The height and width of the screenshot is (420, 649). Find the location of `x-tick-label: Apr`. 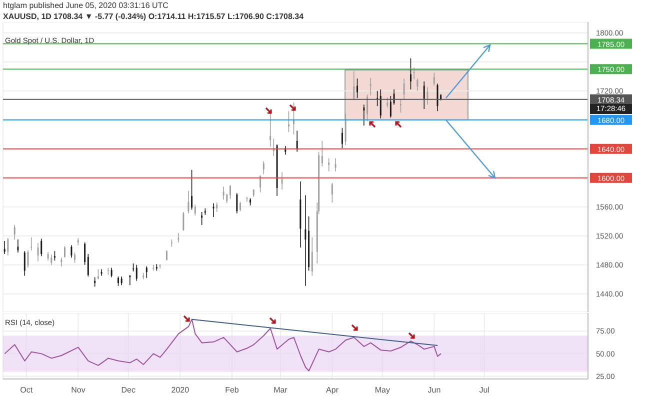

x-tick-label: Apr is located at coordinates (332, 390).